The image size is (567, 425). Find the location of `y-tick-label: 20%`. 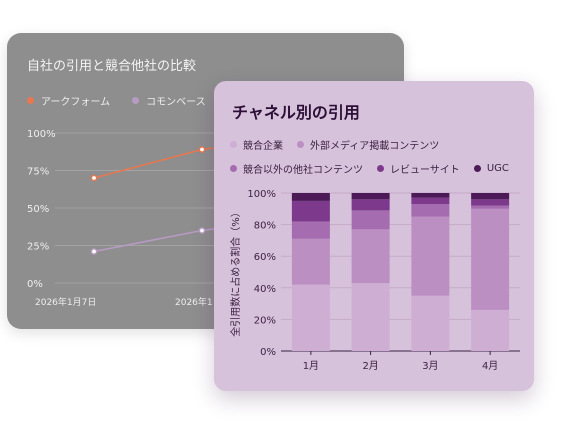

y-tick-label: 20% is located at coordinates (265, 320).